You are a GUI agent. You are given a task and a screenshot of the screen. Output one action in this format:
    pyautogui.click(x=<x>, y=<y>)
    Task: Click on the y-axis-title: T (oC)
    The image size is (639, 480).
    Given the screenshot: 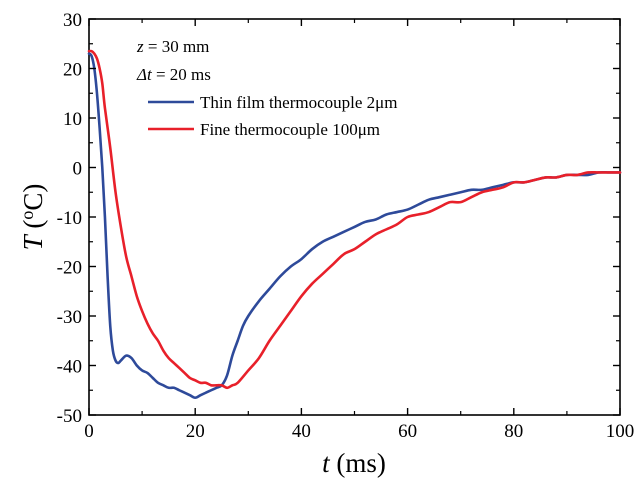 What is the action you would take?
    pyautogui.click(x=32, y=217)
    